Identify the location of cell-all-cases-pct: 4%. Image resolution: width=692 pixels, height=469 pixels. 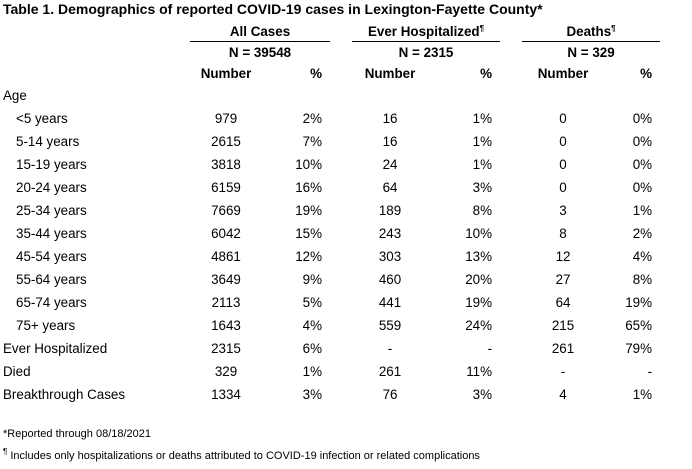
(312, 325).